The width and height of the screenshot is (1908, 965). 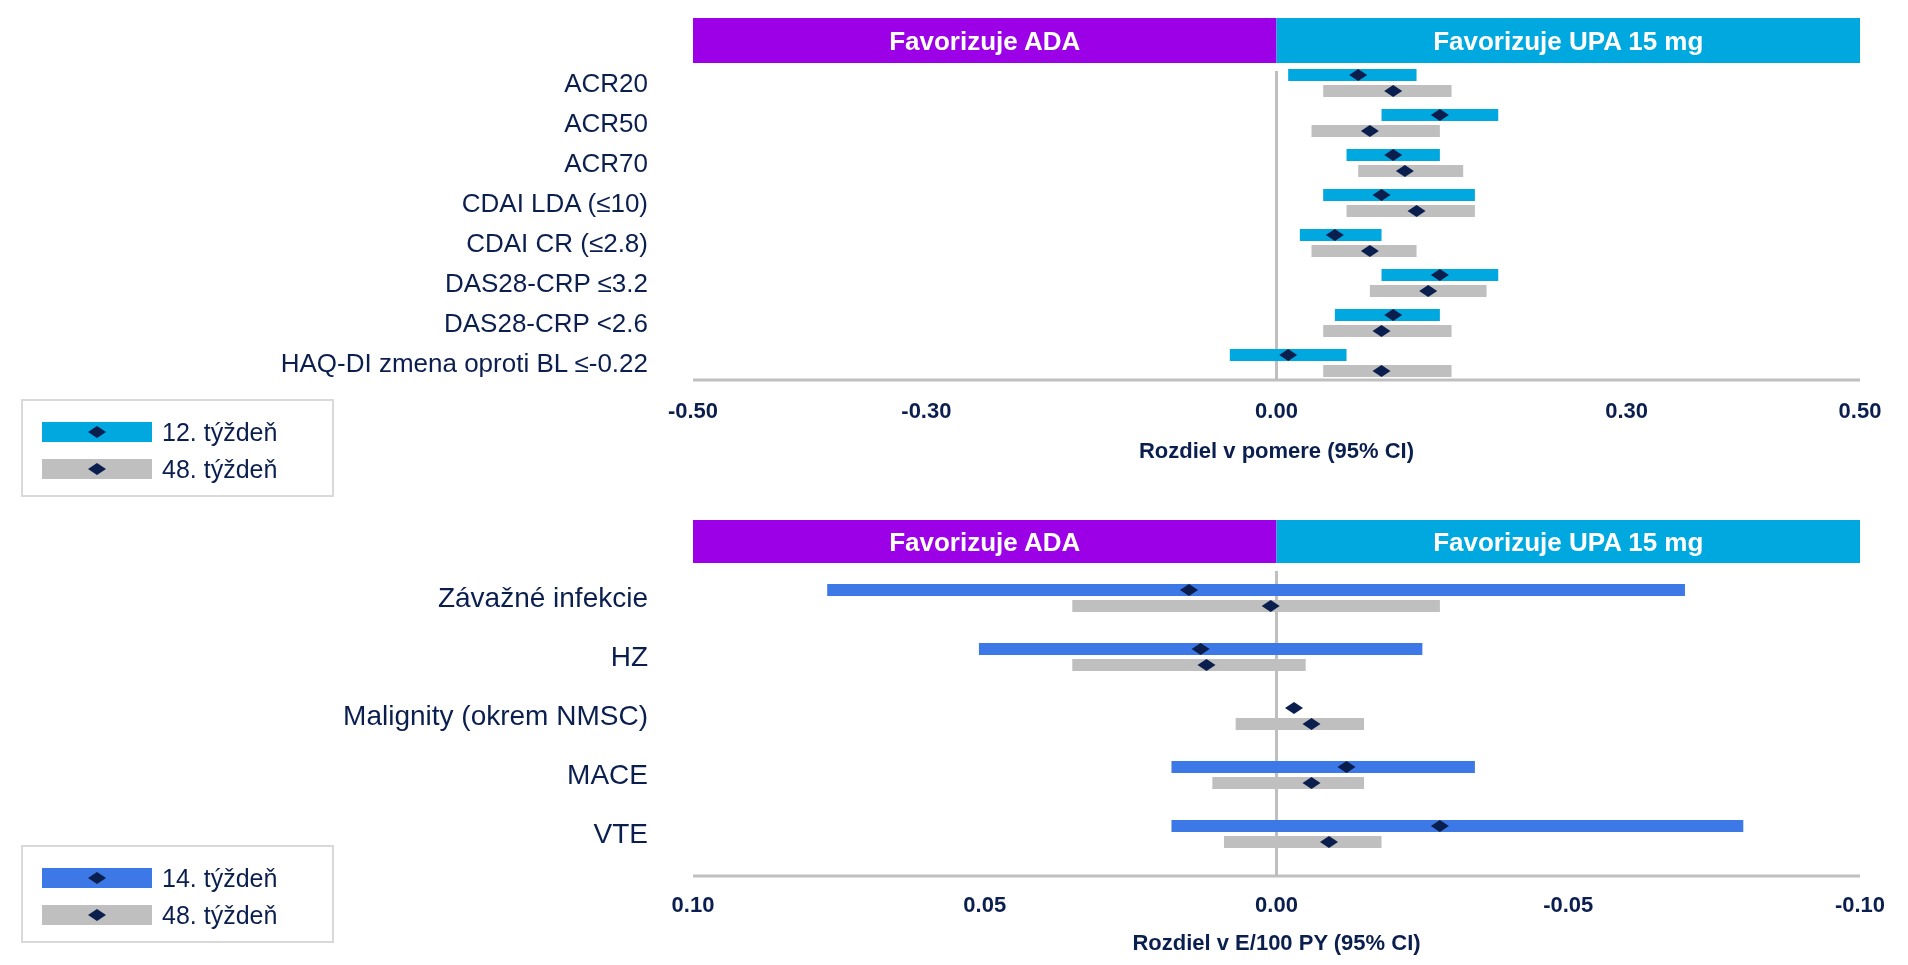 What do you see at coordinates (545, 323) in the screenshot?
I see `y-tick-label: DAS28-CRP <2.6` at bounding box center [545, 323].